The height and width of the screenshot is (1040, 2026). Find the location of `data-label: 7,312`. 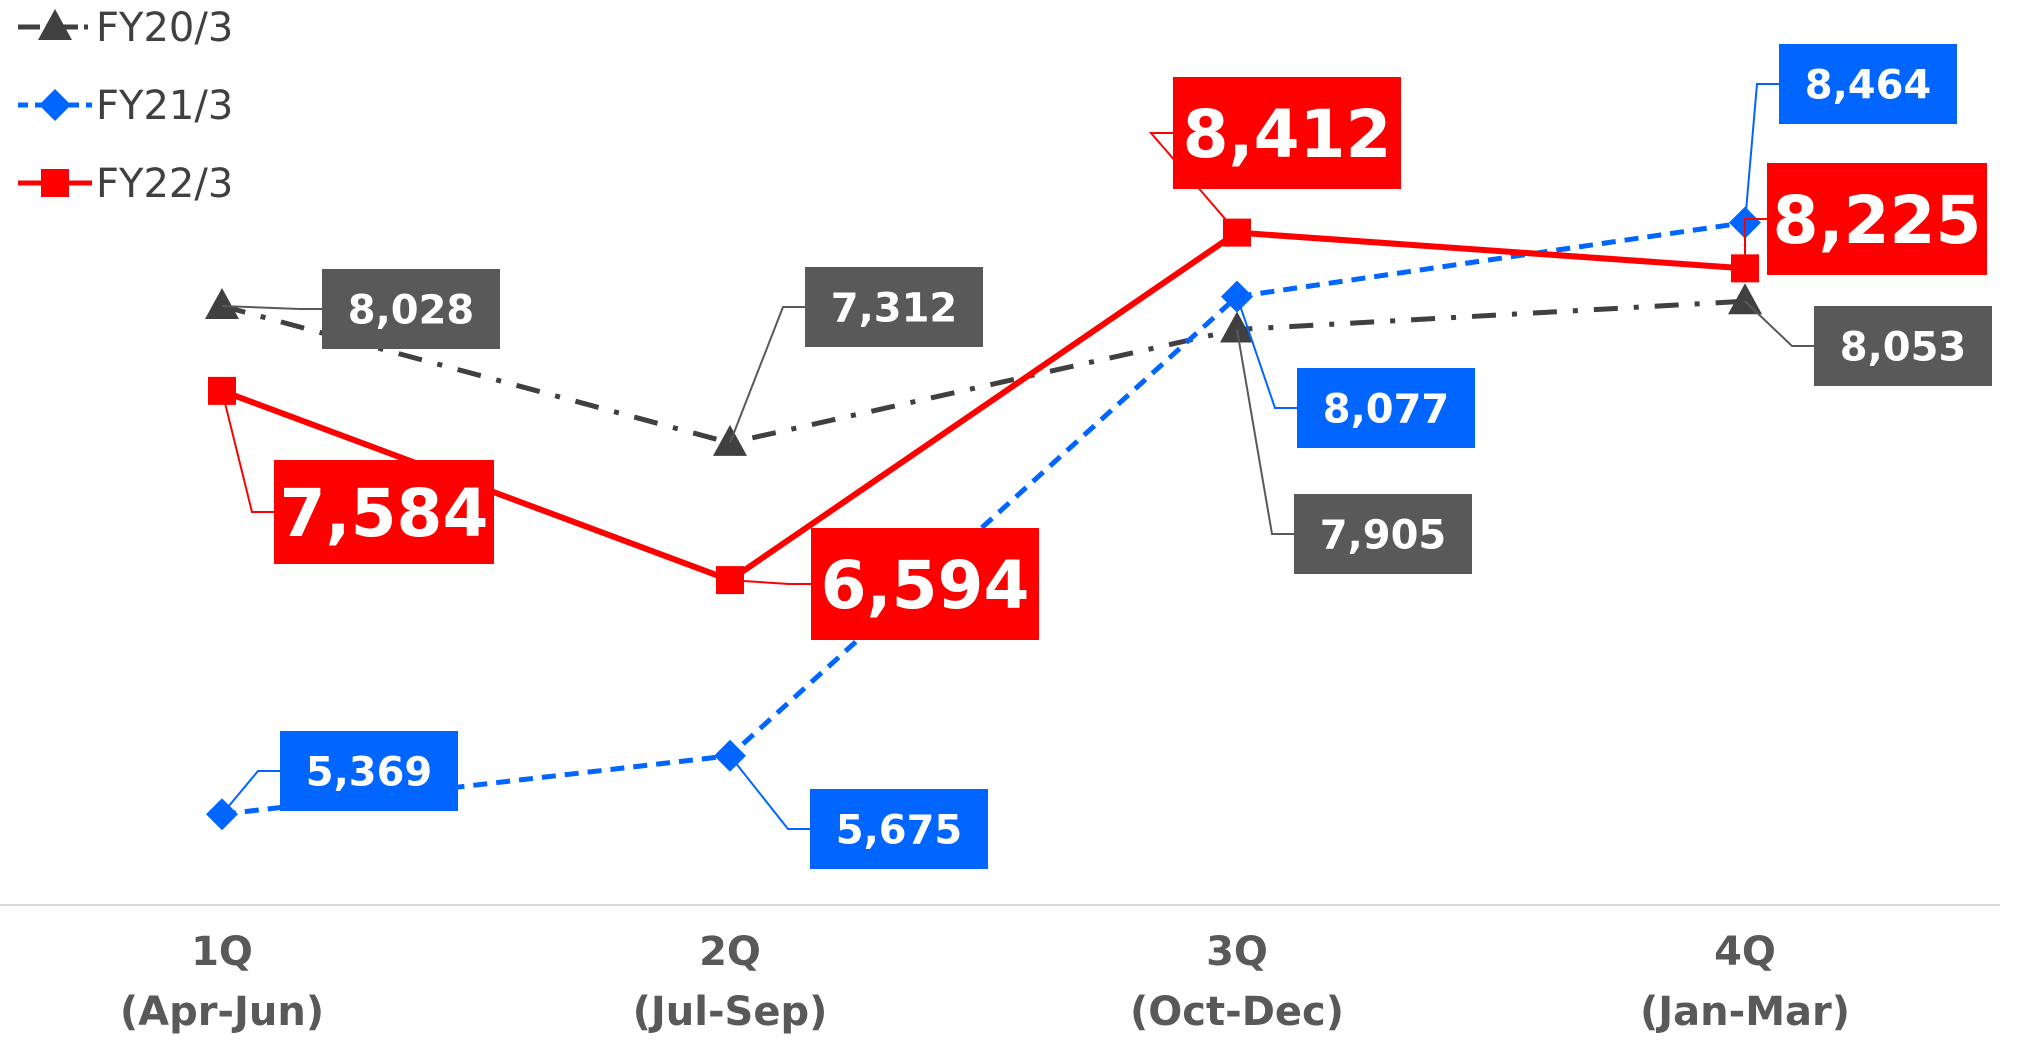

data-label: 7,312 is located at coordinates (894, 308).